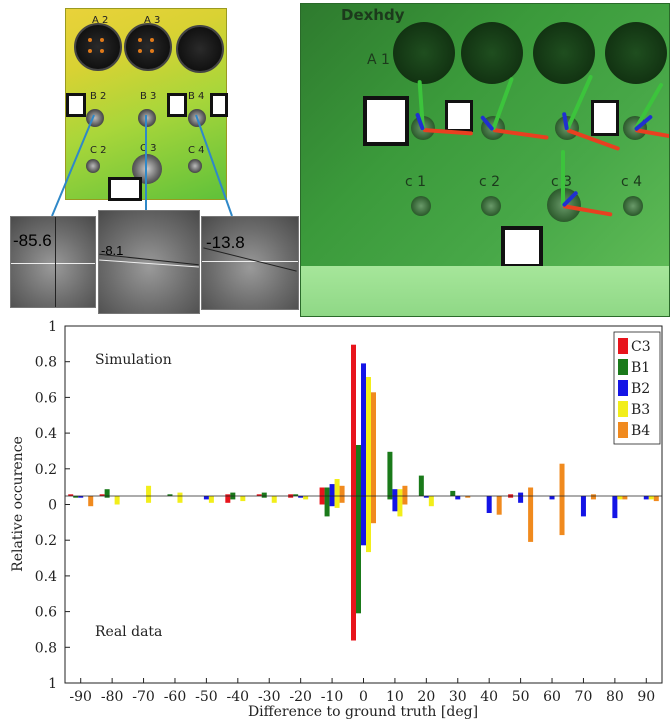 The width and height of the screenshot is (671, 719). Describe the element at coordinates (491, 206) in the screenshot. I see `sim-knob-c2` at that location.